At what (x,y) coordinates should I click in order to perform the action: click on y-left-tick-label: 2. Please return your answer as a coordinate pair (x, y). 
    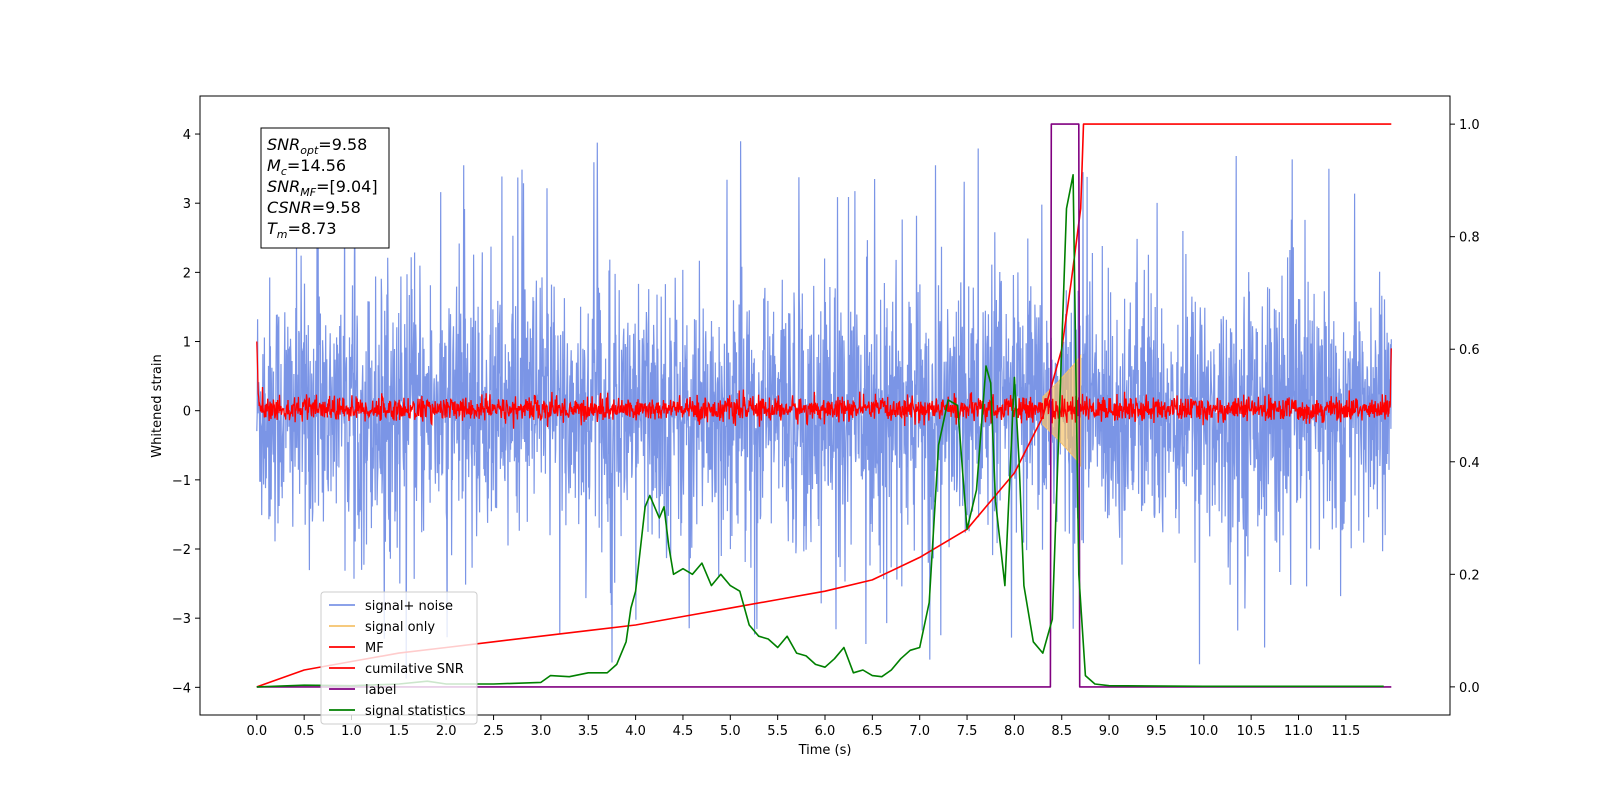
    Looking at the image, I should click on (187, 273).